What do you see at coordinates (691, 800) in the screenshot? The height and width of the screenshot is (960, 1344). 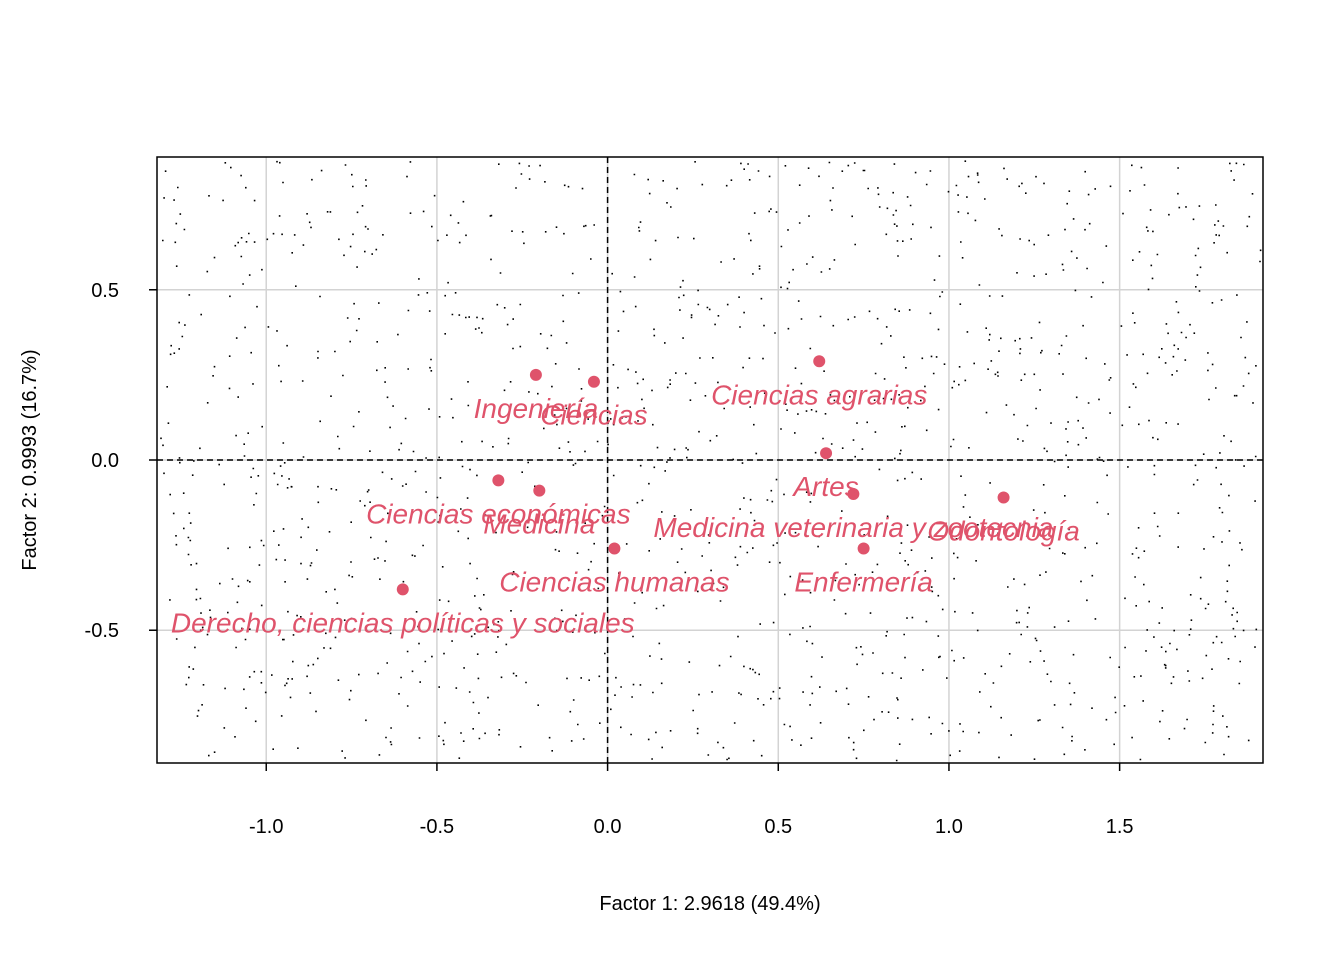 I see `x-axis: -1.0 -0.5 0.0 0.5 1.0 1.5` at bounding box center [691, 800].